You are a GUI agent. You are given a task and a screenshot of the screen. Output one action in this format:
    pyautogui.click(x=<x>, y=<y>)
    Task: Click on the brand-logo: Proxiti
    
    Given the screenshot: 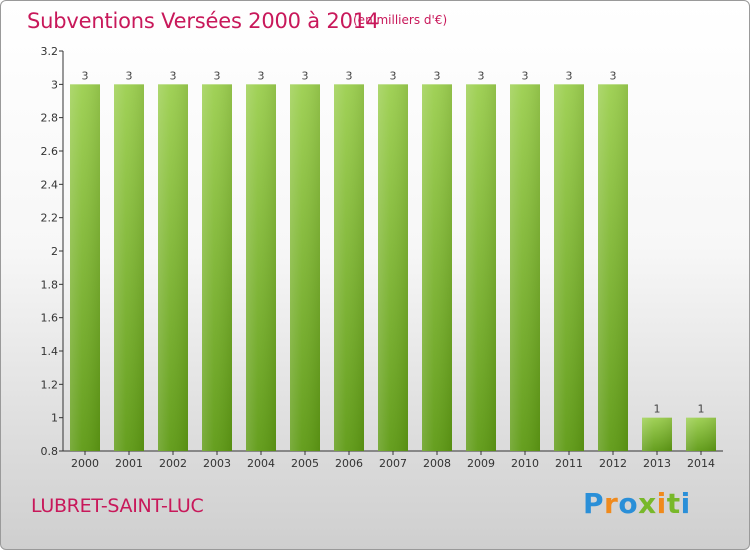 What is the action you would take?
    pyautogui.click(x=637, y=503)
    